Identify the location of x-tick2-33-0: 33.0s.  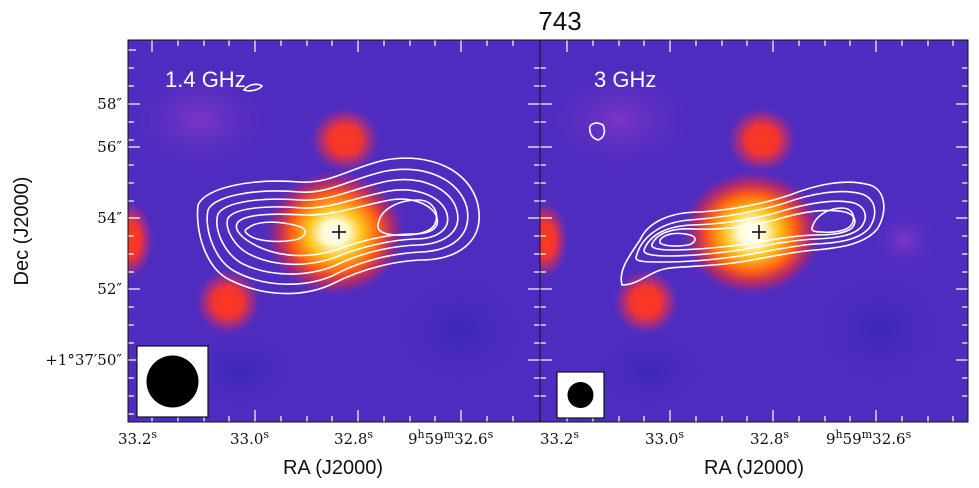
(664, 438).